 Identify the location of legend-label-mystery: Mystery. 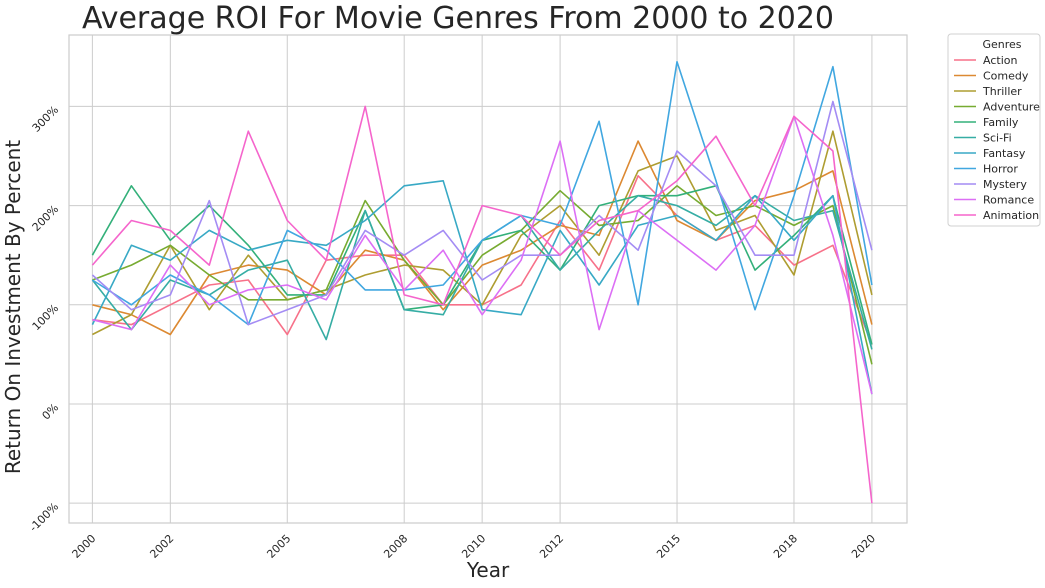
(1005, 184).